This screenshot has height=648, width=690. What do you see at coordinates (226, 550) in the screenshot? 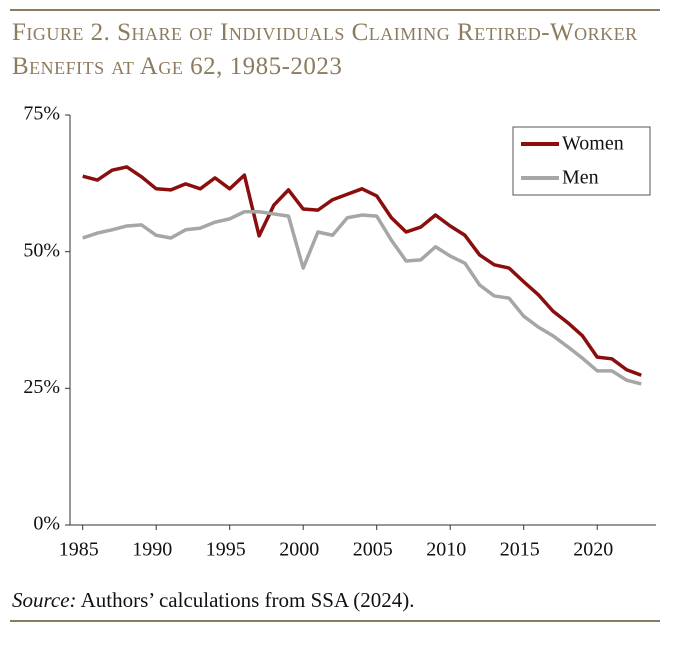
I see `x-tick-label: 1995` at bounding box center [226, 550].